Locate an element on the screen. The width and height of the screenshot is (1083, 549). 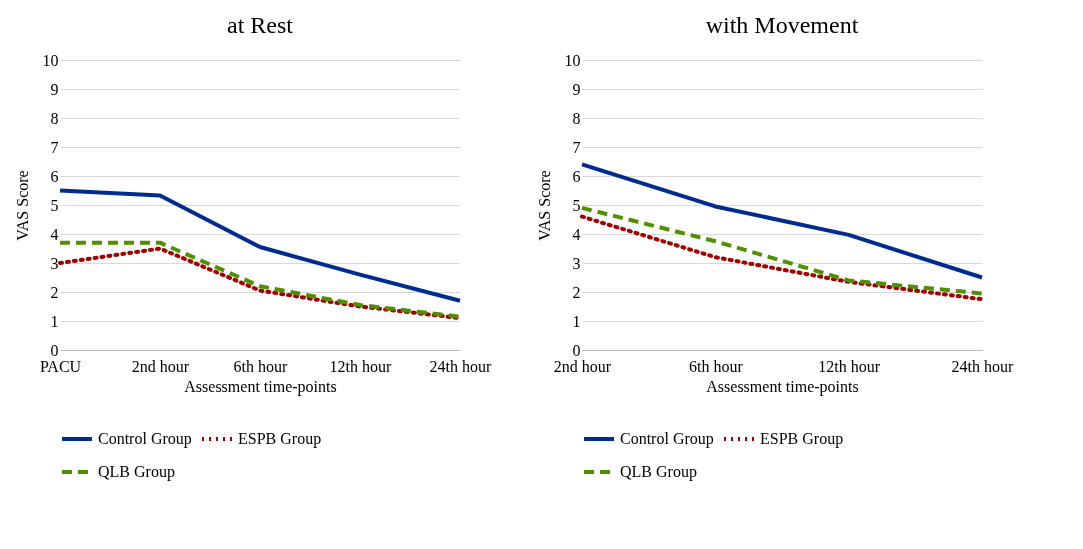
chart-title: with Movement is located at coordinates (782, 25).